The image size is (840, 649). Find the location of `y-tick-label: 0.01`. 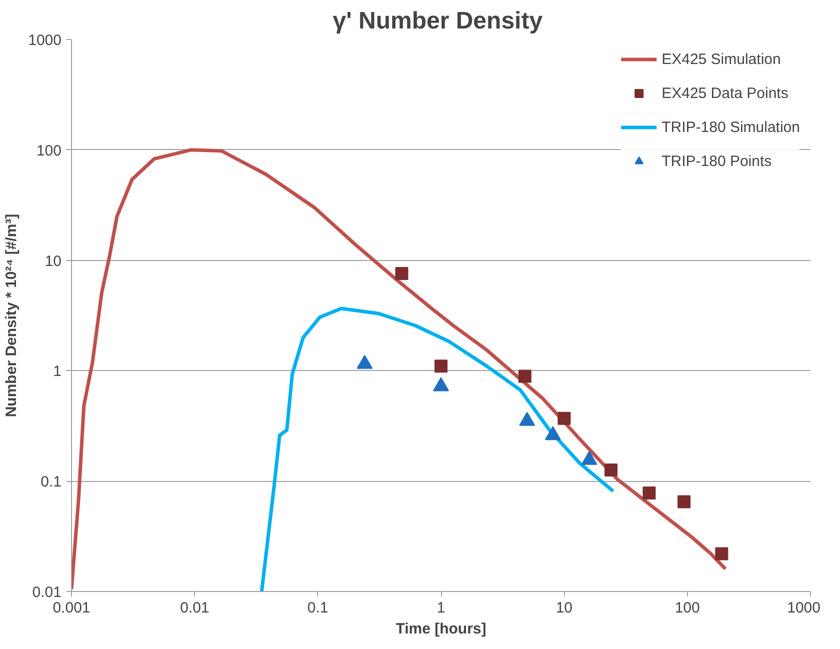

y-tick-label: 0.01 is located at coordinates (47, 592).